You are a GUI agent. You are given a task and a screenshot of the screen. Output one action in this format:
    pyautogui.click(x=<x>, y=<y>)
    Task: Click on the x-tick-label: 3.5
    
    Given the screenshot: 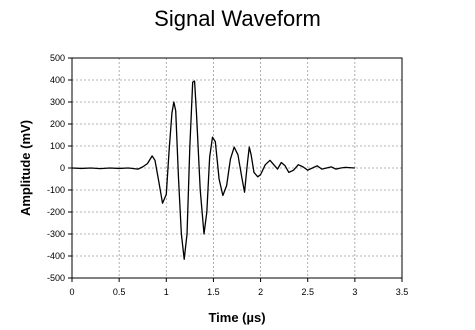 What is the action you would take?
    pyautogui.click(x=402, y=292)
    